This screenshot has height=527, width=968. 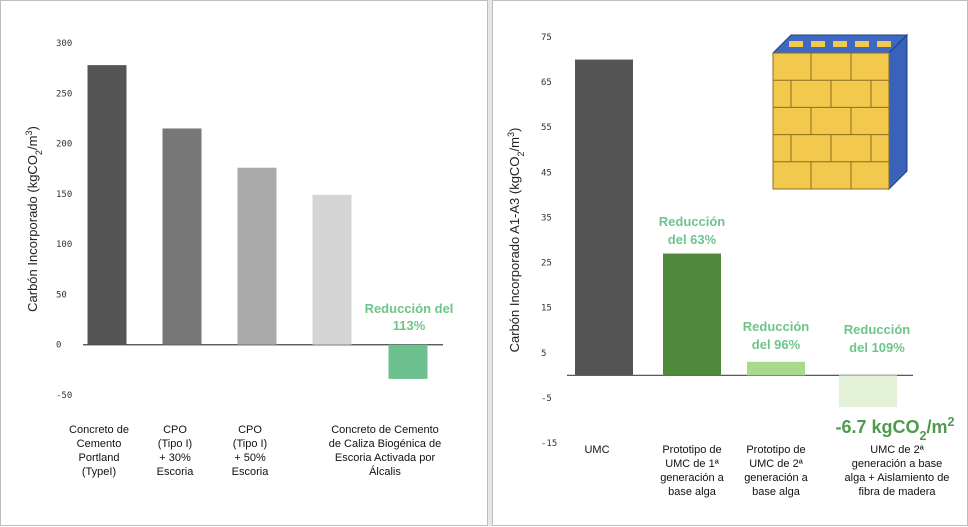 I want to click on right-y-tick-label: 5, so click(x=543, y=354).